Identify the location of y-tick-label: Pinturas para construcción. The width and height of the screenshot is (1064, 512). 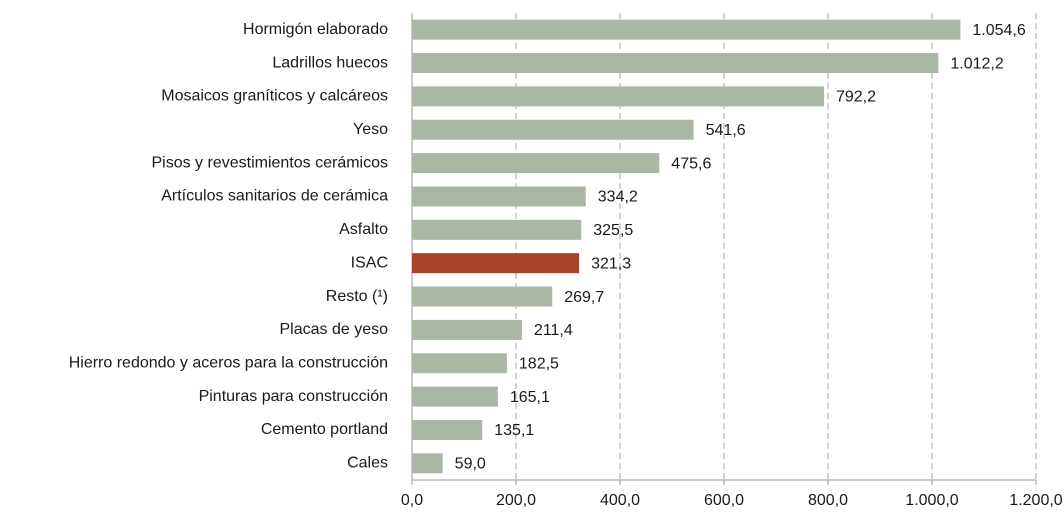
(293, 396).